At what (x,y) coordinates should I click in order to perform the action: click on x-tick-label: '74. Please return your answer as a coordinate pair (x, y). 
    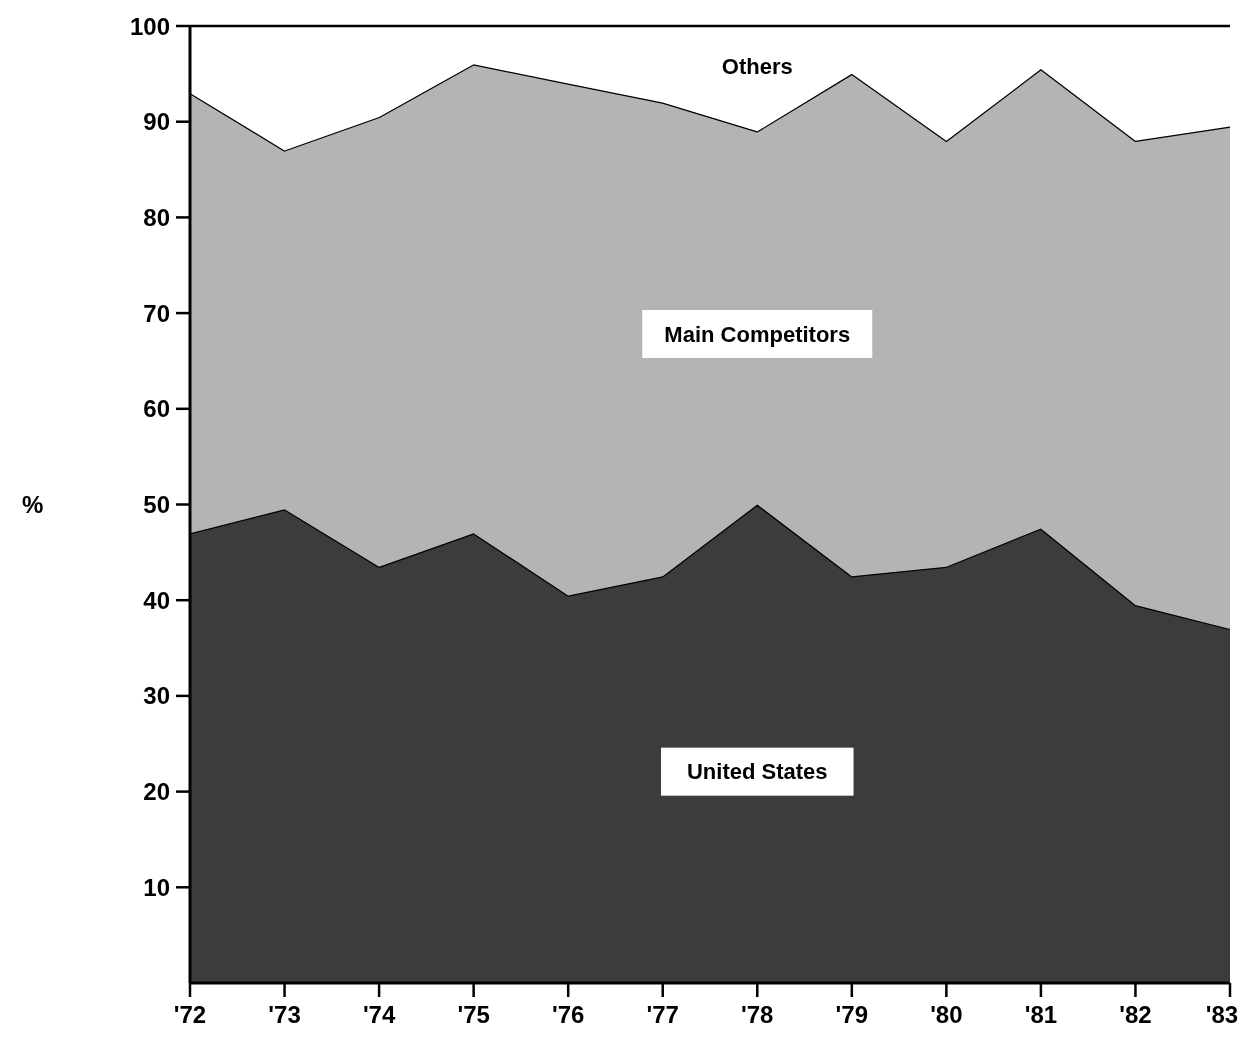
    Looking at the image, I should click on (379, 1014).